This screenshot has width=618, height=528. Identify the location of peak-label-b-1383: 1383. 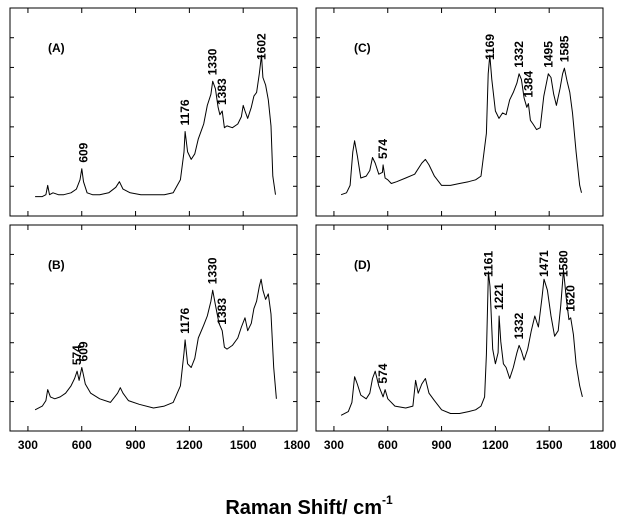
(222, 311).